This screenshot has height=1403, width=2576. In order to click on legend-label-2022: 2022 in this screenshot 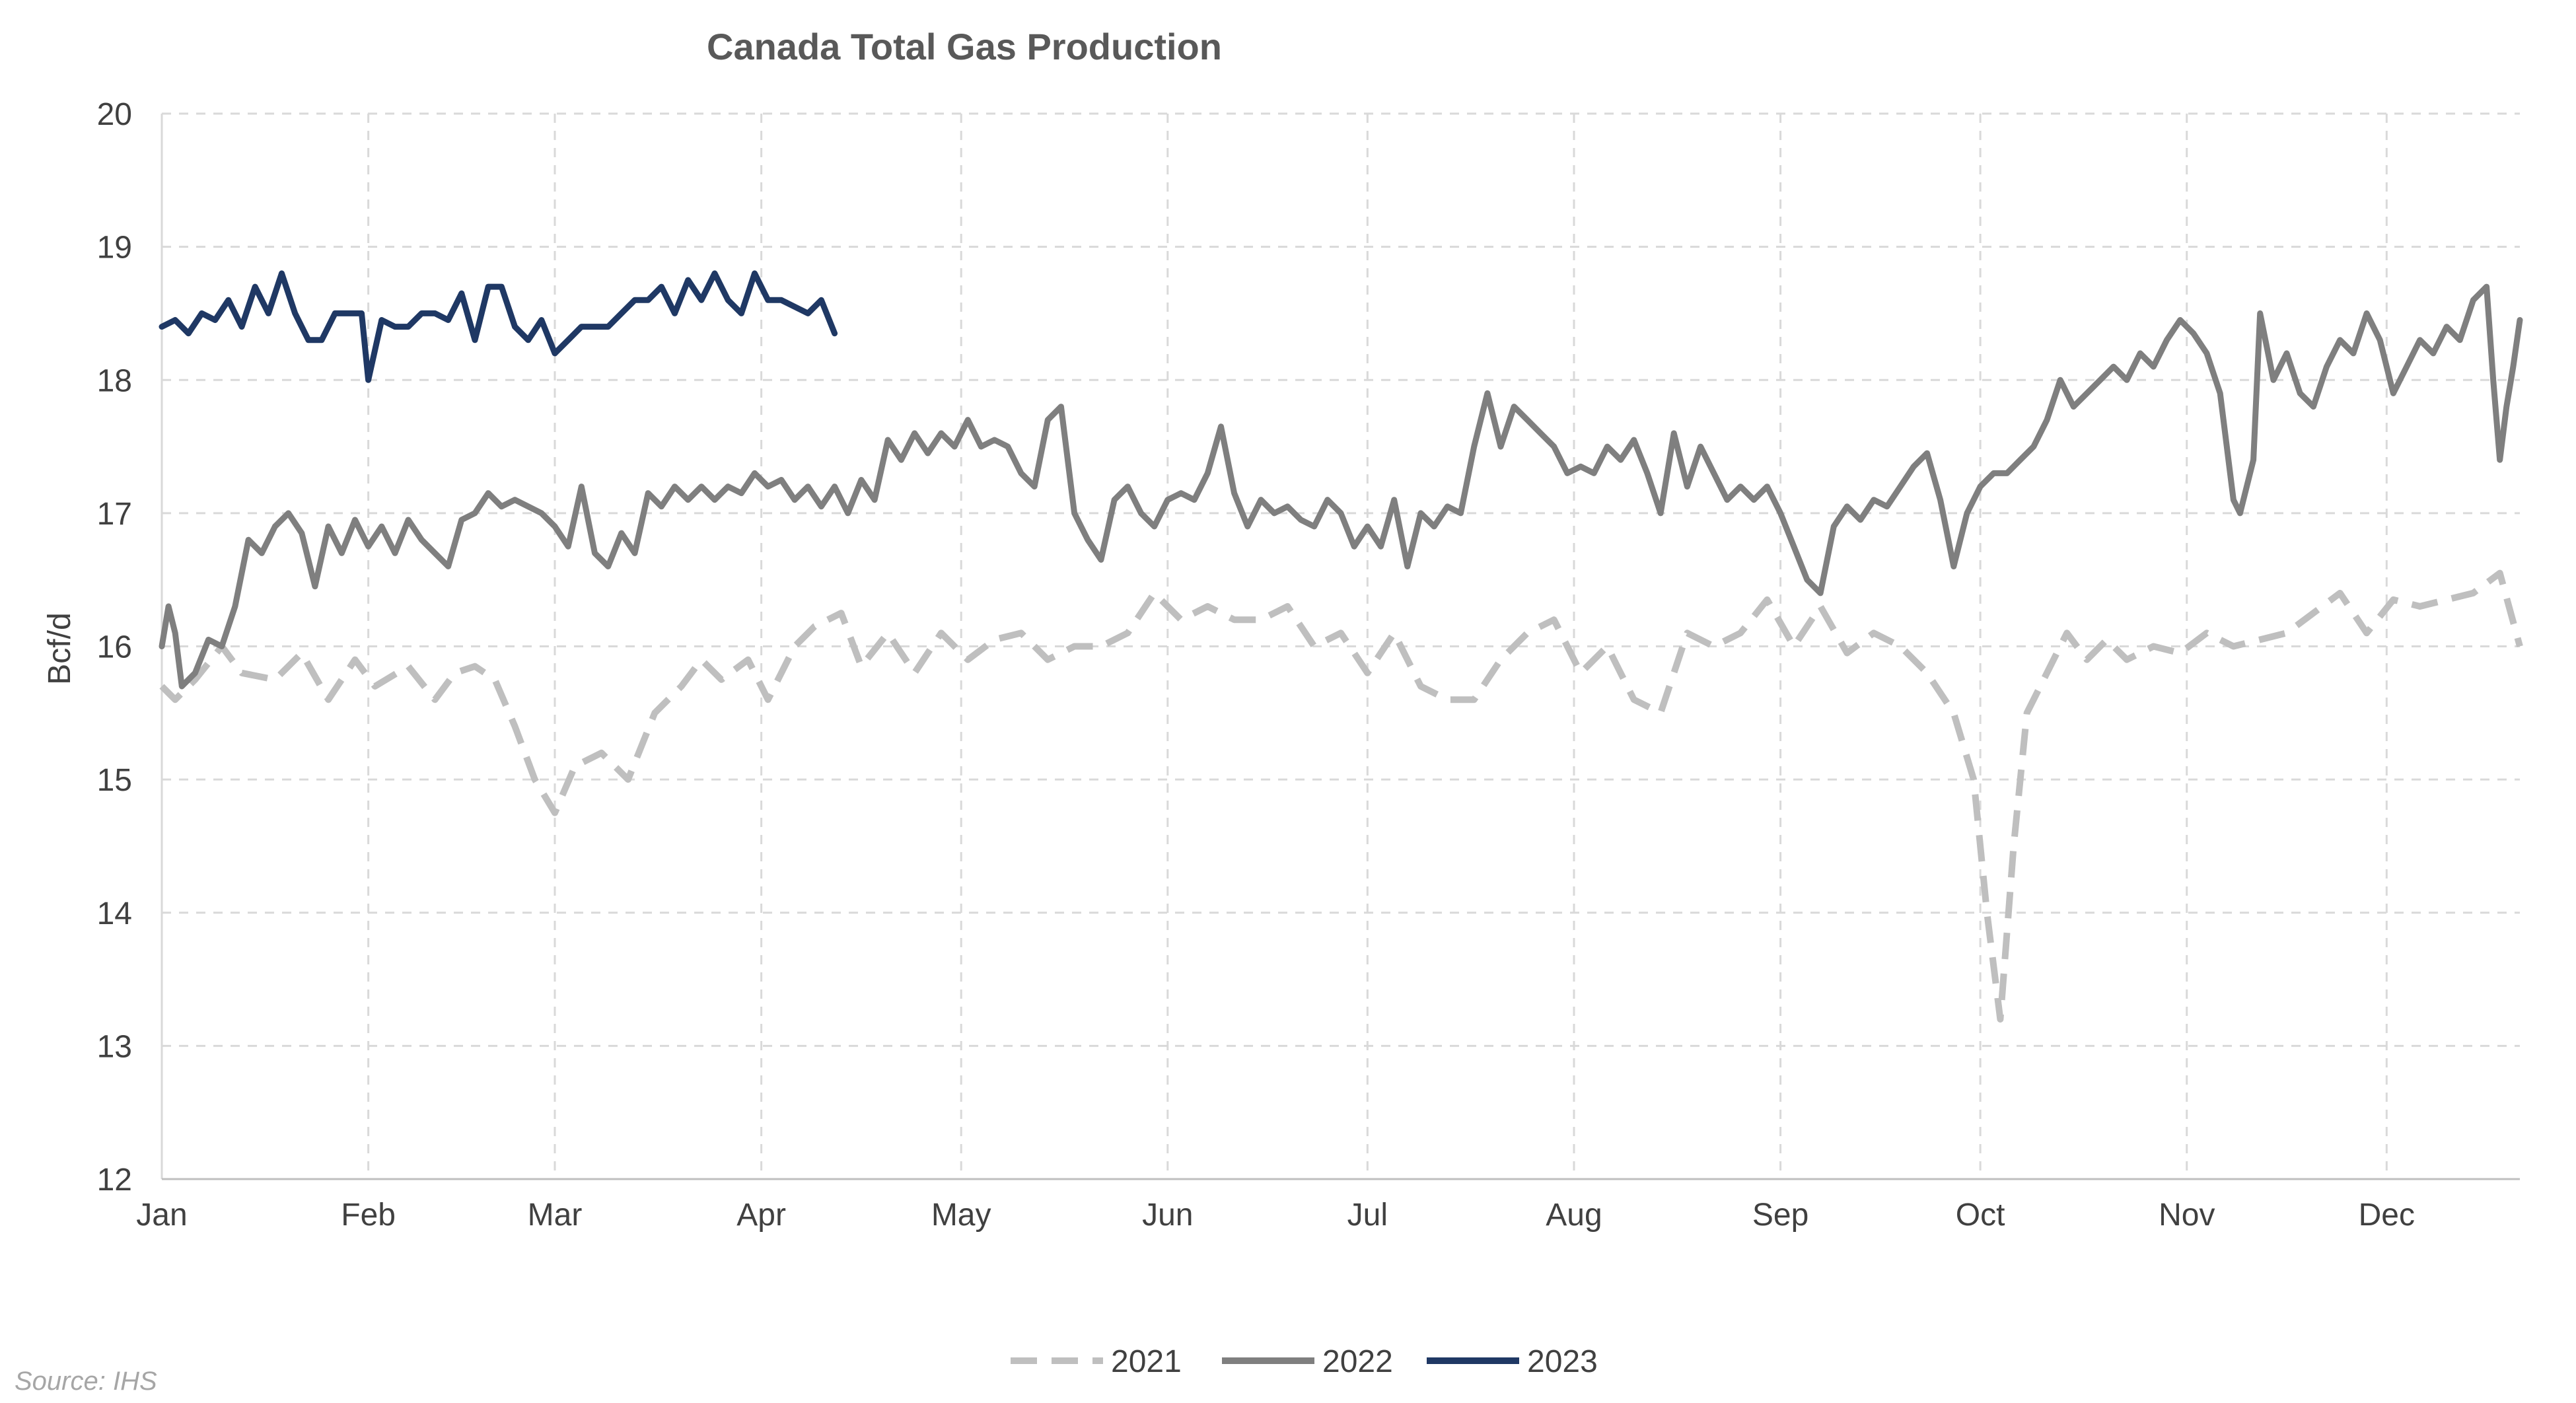, I will do `click(1358, 1361)`.